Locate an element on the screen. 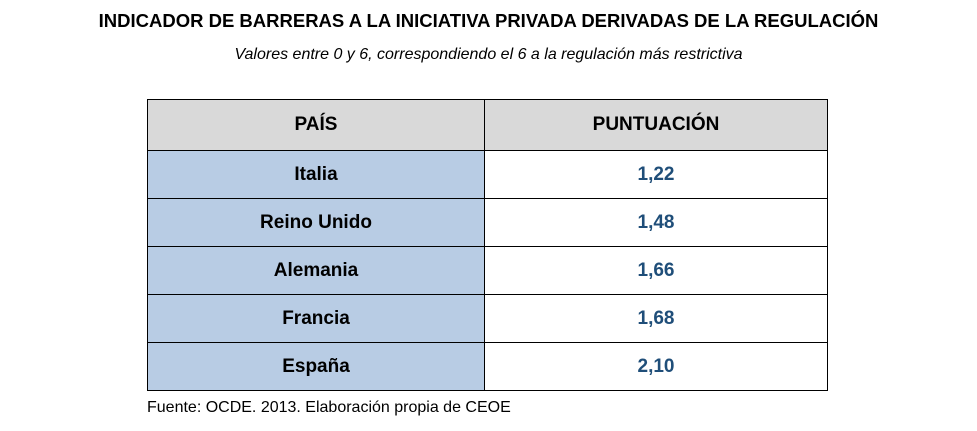 Image resolution: width=977 pixels, height=431 pixels. table-row: Reino Unido 1,48 is located at coordinates (487, 222).